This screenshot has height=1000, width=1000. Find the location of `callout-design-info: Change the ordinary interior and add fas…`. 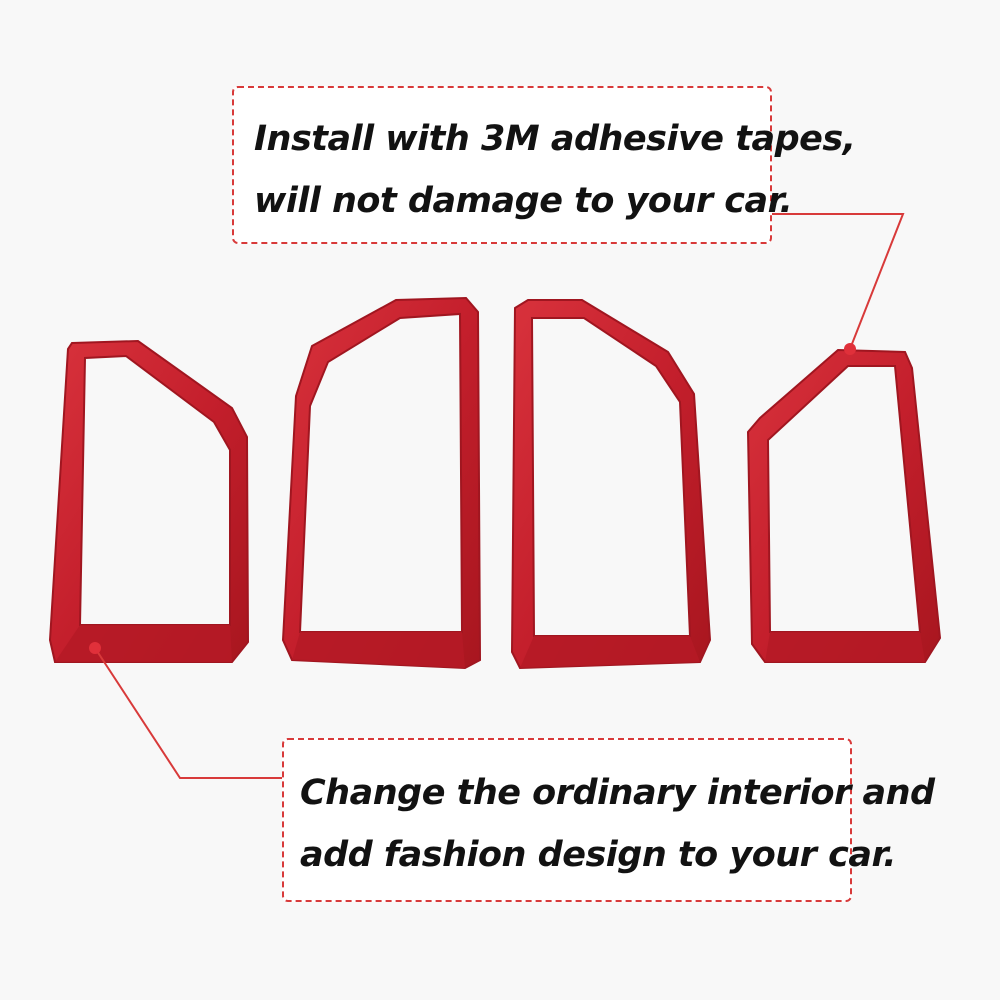

callout-design-info: Change the ordinary interior and add fas… is located at coordinates (608, 820).